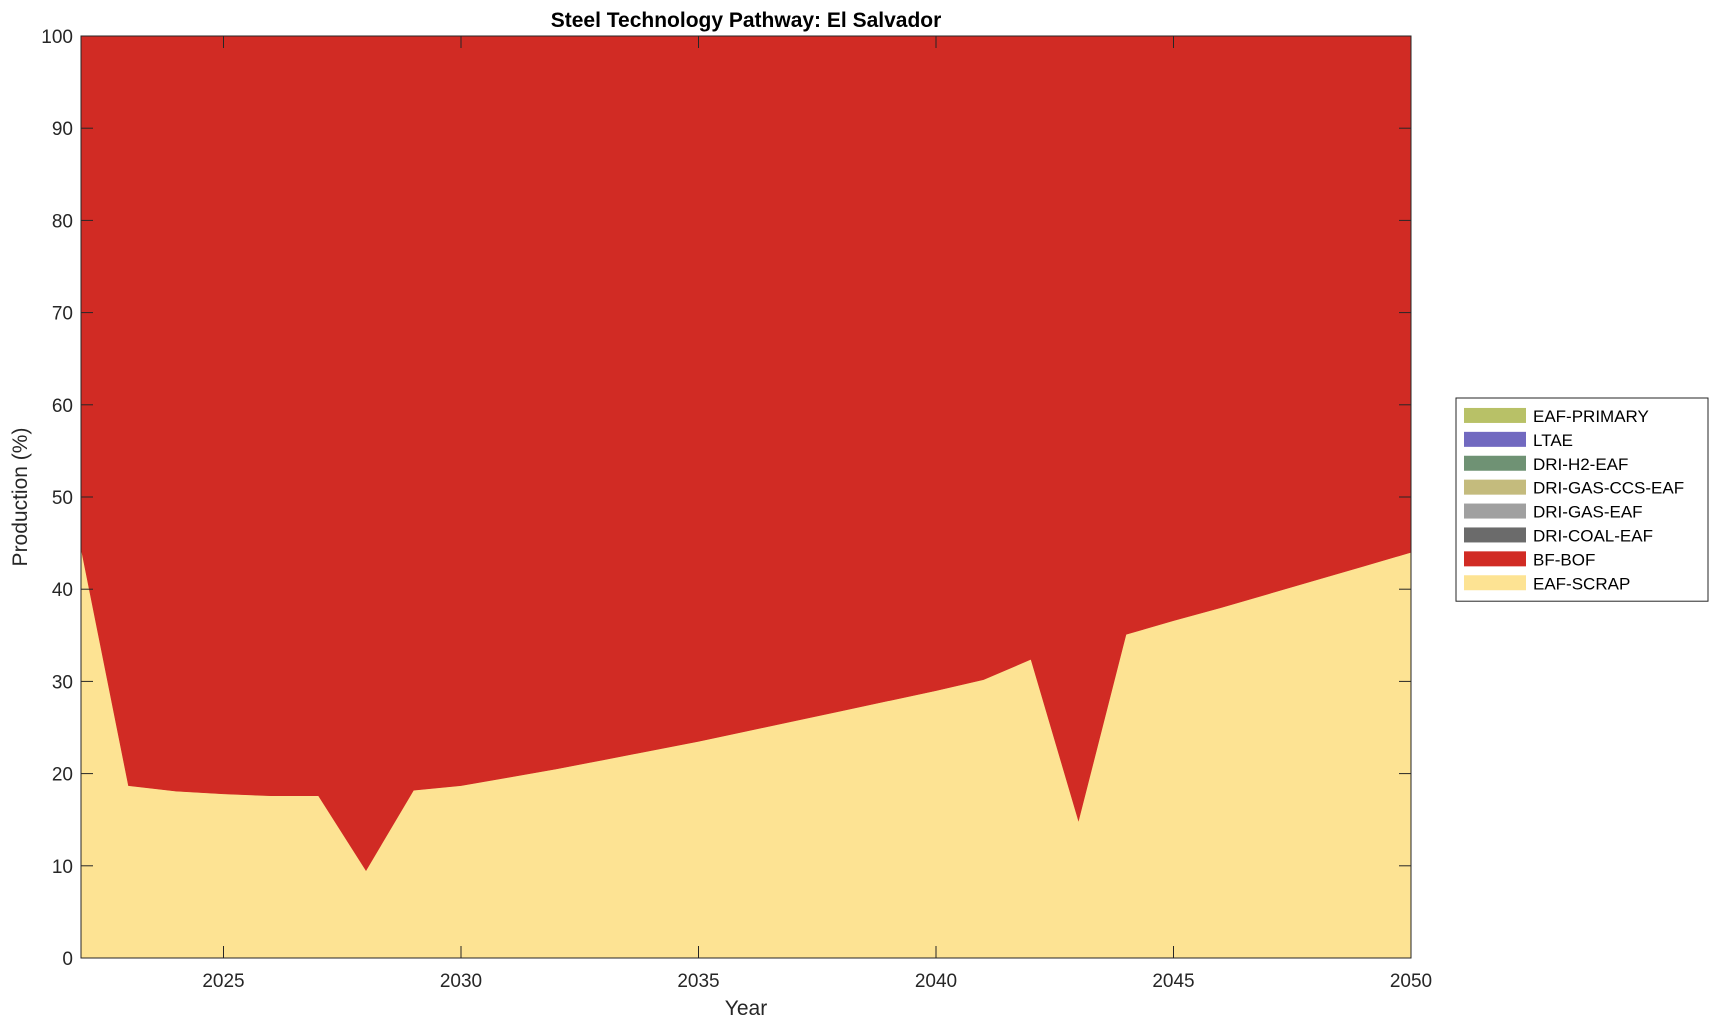 This screenshot has height=1021, width=1709. I want to click on chart-title: Steel Technology Pathway: El Salvador, so click(746, 20).